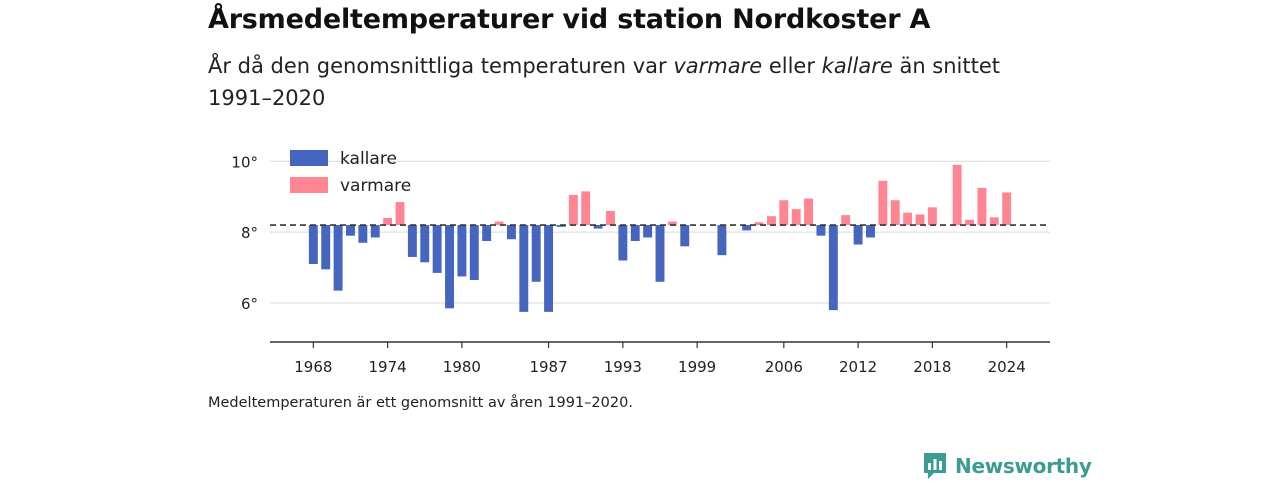  I want to click on legend-label-warm: varmare, so click(375, 186).